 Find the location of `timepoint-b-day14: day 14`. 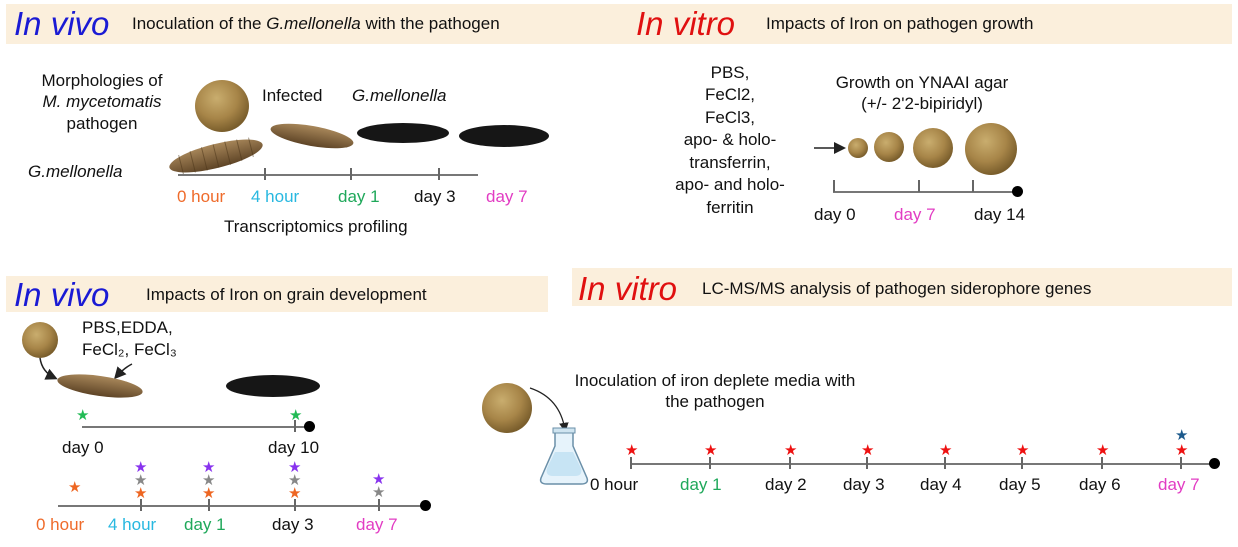

timepoint-b-day14: day 14 is located at coordinates (1000, 214).